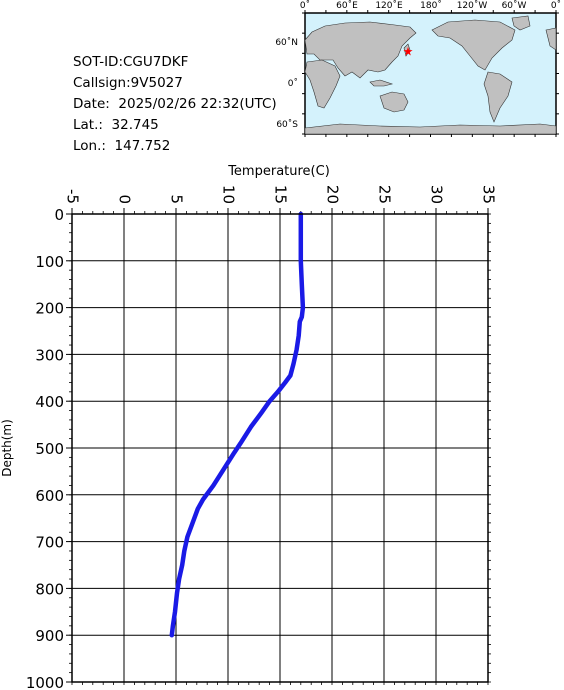 The image size is (564, 690). I want to click on map-lon-label: 60˚W, so click(514, 5).